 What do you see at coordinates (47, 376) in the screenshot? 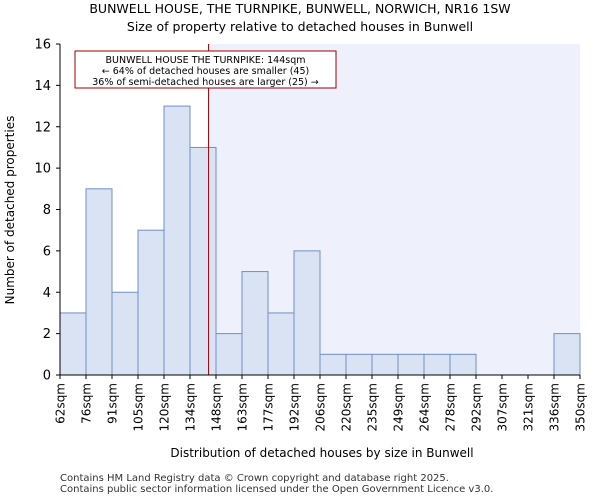
I see `y-tick-label: 0` at bounding box center [47, 376].